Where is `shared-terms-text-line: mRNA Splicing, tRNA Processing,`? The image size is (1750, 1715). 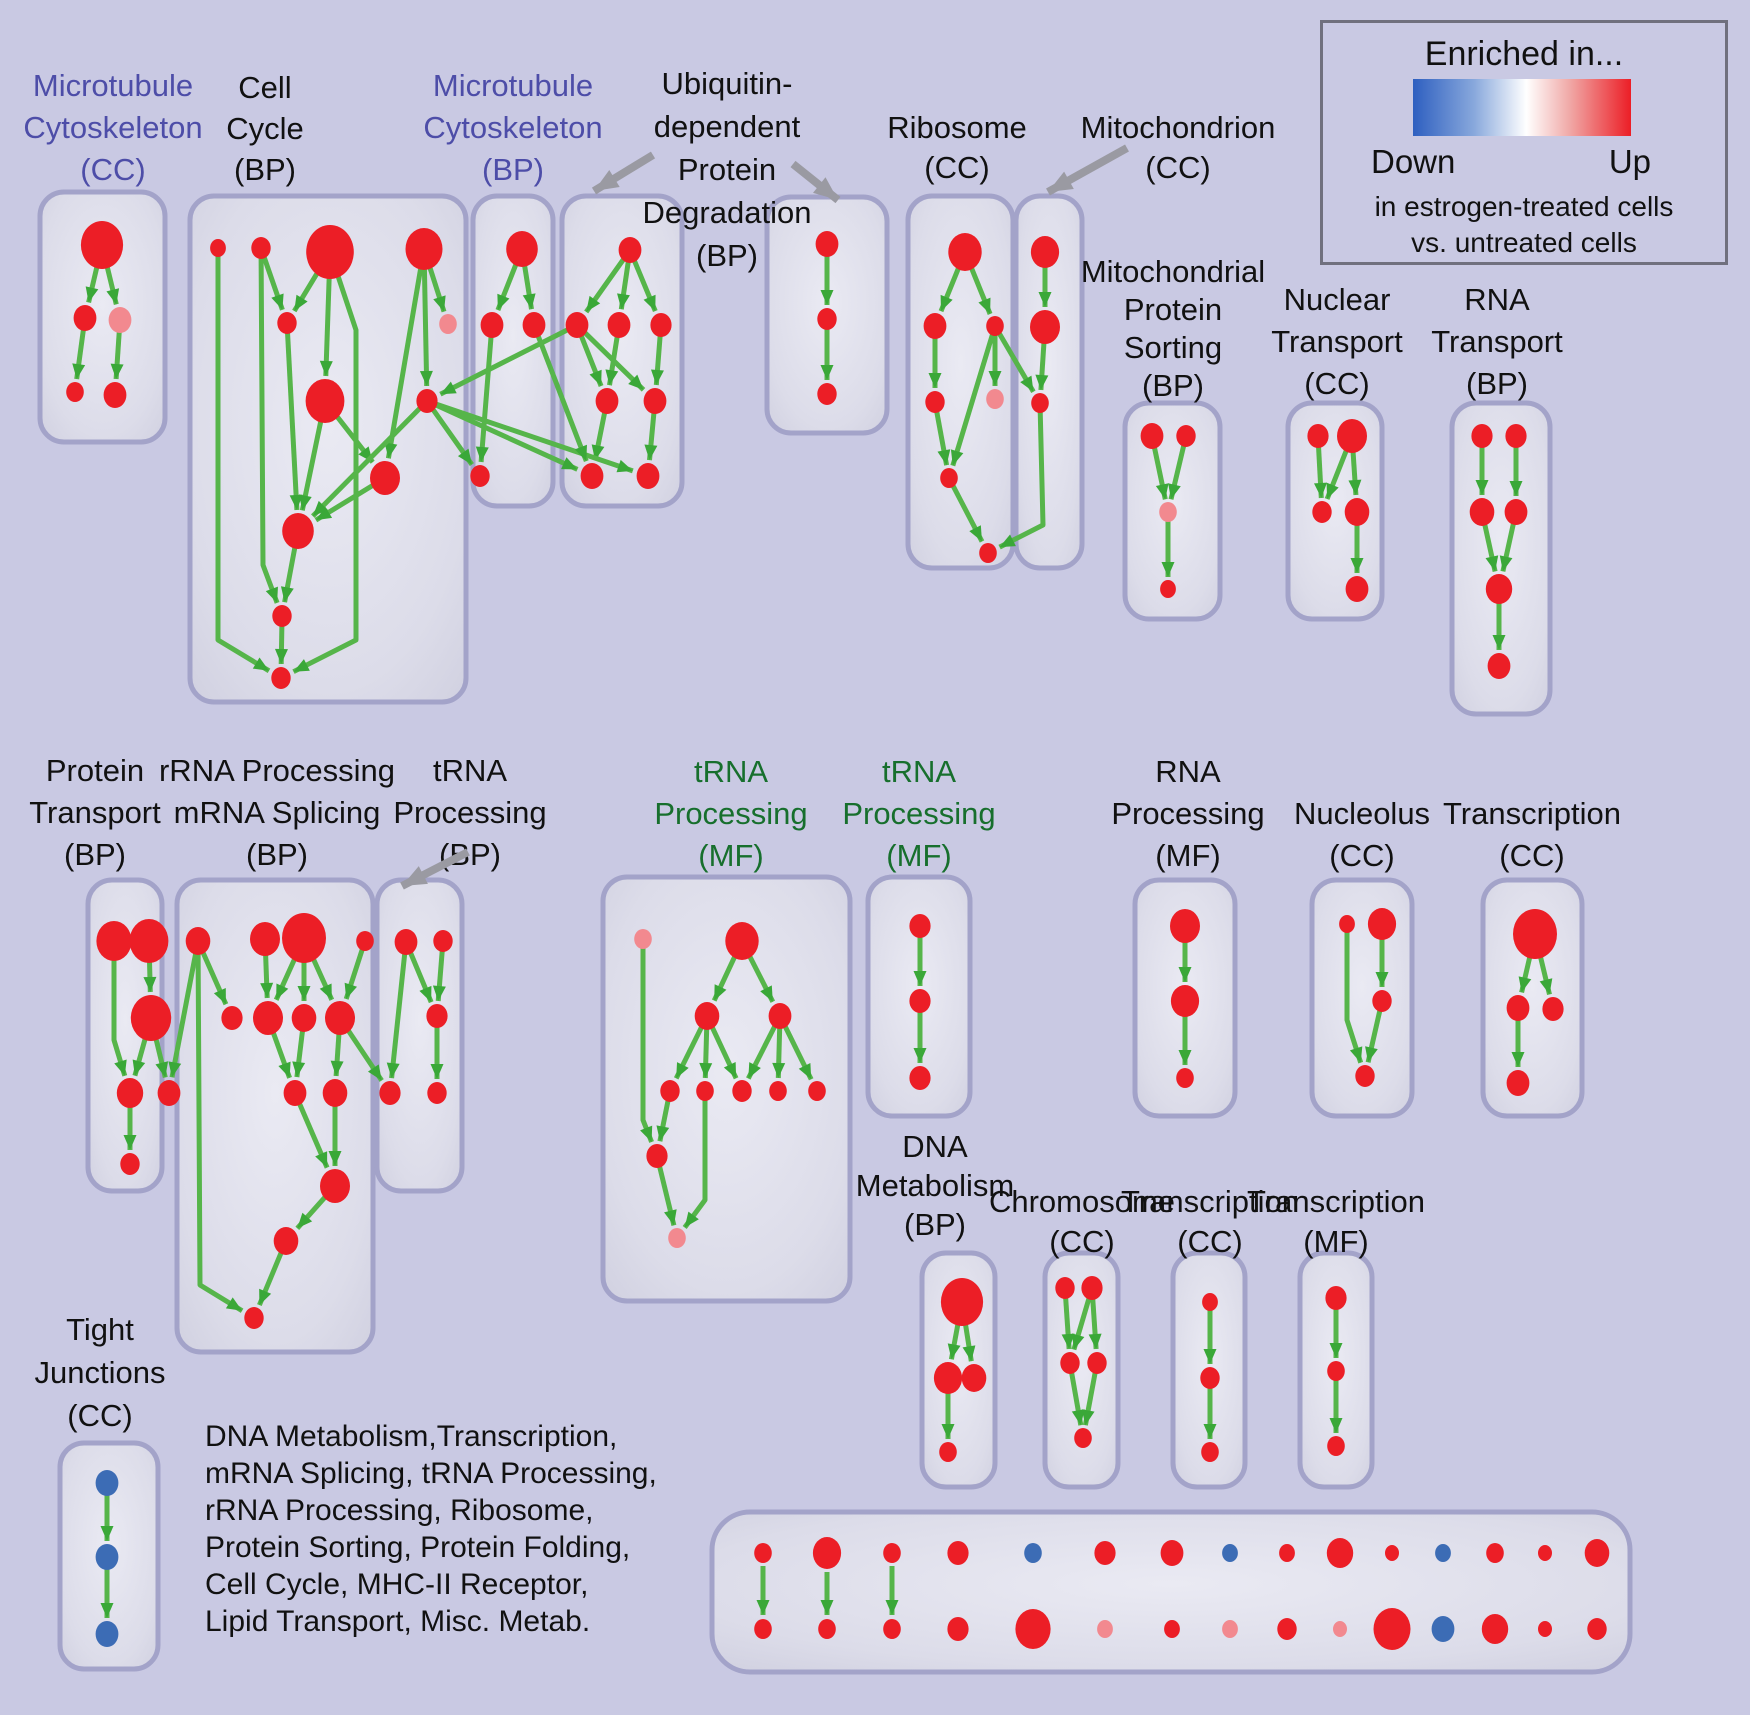 shared-terms-text-line: mRNA Splicing, tRNA Processing, is located at coordinates (431, 1473).